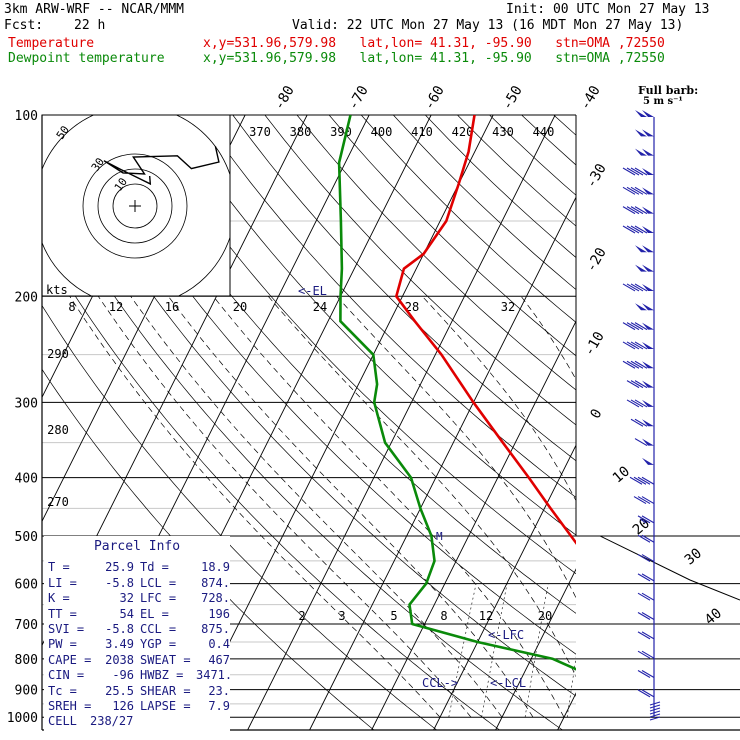 The image size is (740, 740). Describe the element at coordinates (544, 132) in the screenshot. I see `theta-label: 440` at that location.